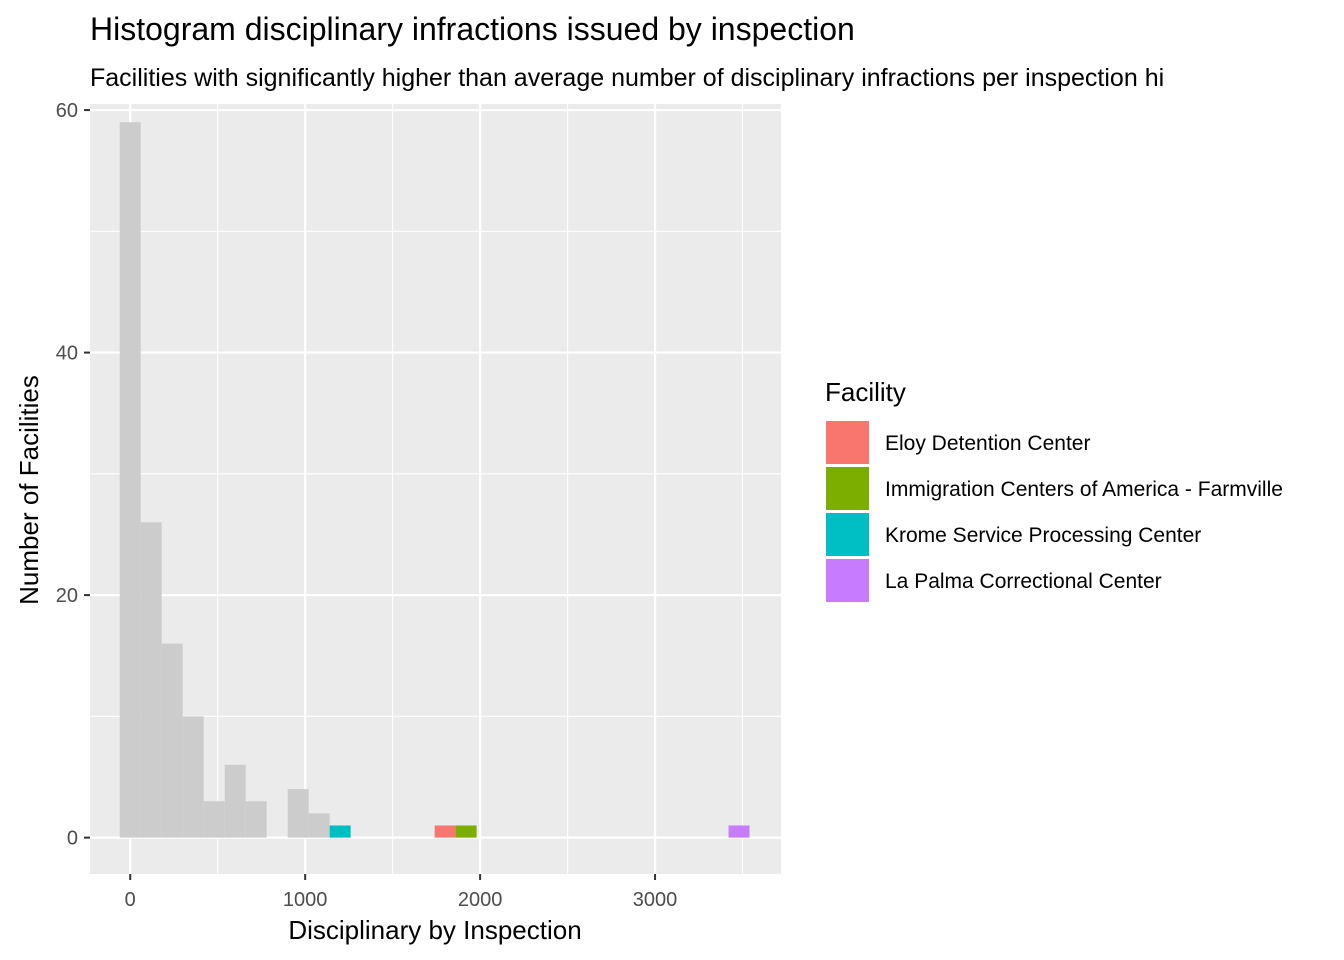 The height and width of the screenshot is (960, 1344). Describe the element at coordinates (987, 443) in the screenshot. I see `legend-label: Eloy Detention Center` at that location.